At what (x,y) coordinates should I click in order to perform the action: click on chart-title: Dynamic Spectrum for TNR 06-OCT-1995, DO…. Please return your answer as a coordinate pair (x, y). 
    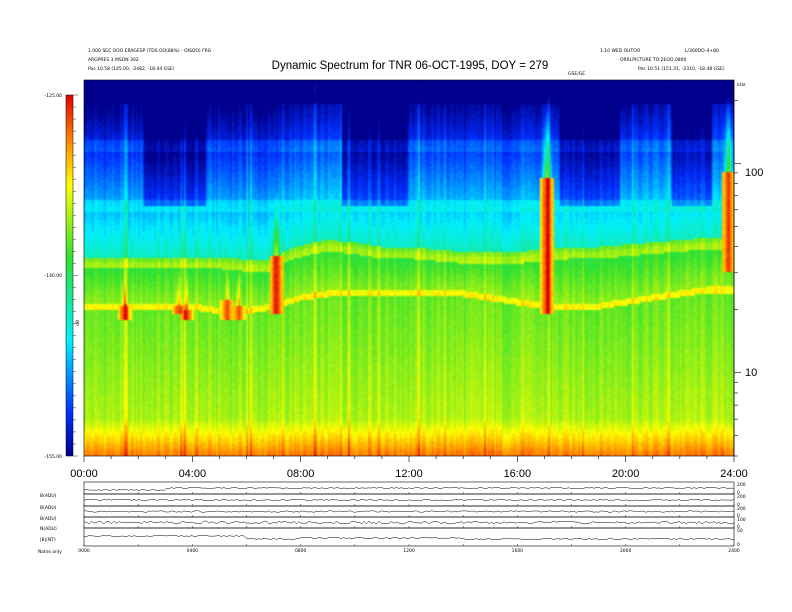
    Looking at the image, I should click on (410, 66).